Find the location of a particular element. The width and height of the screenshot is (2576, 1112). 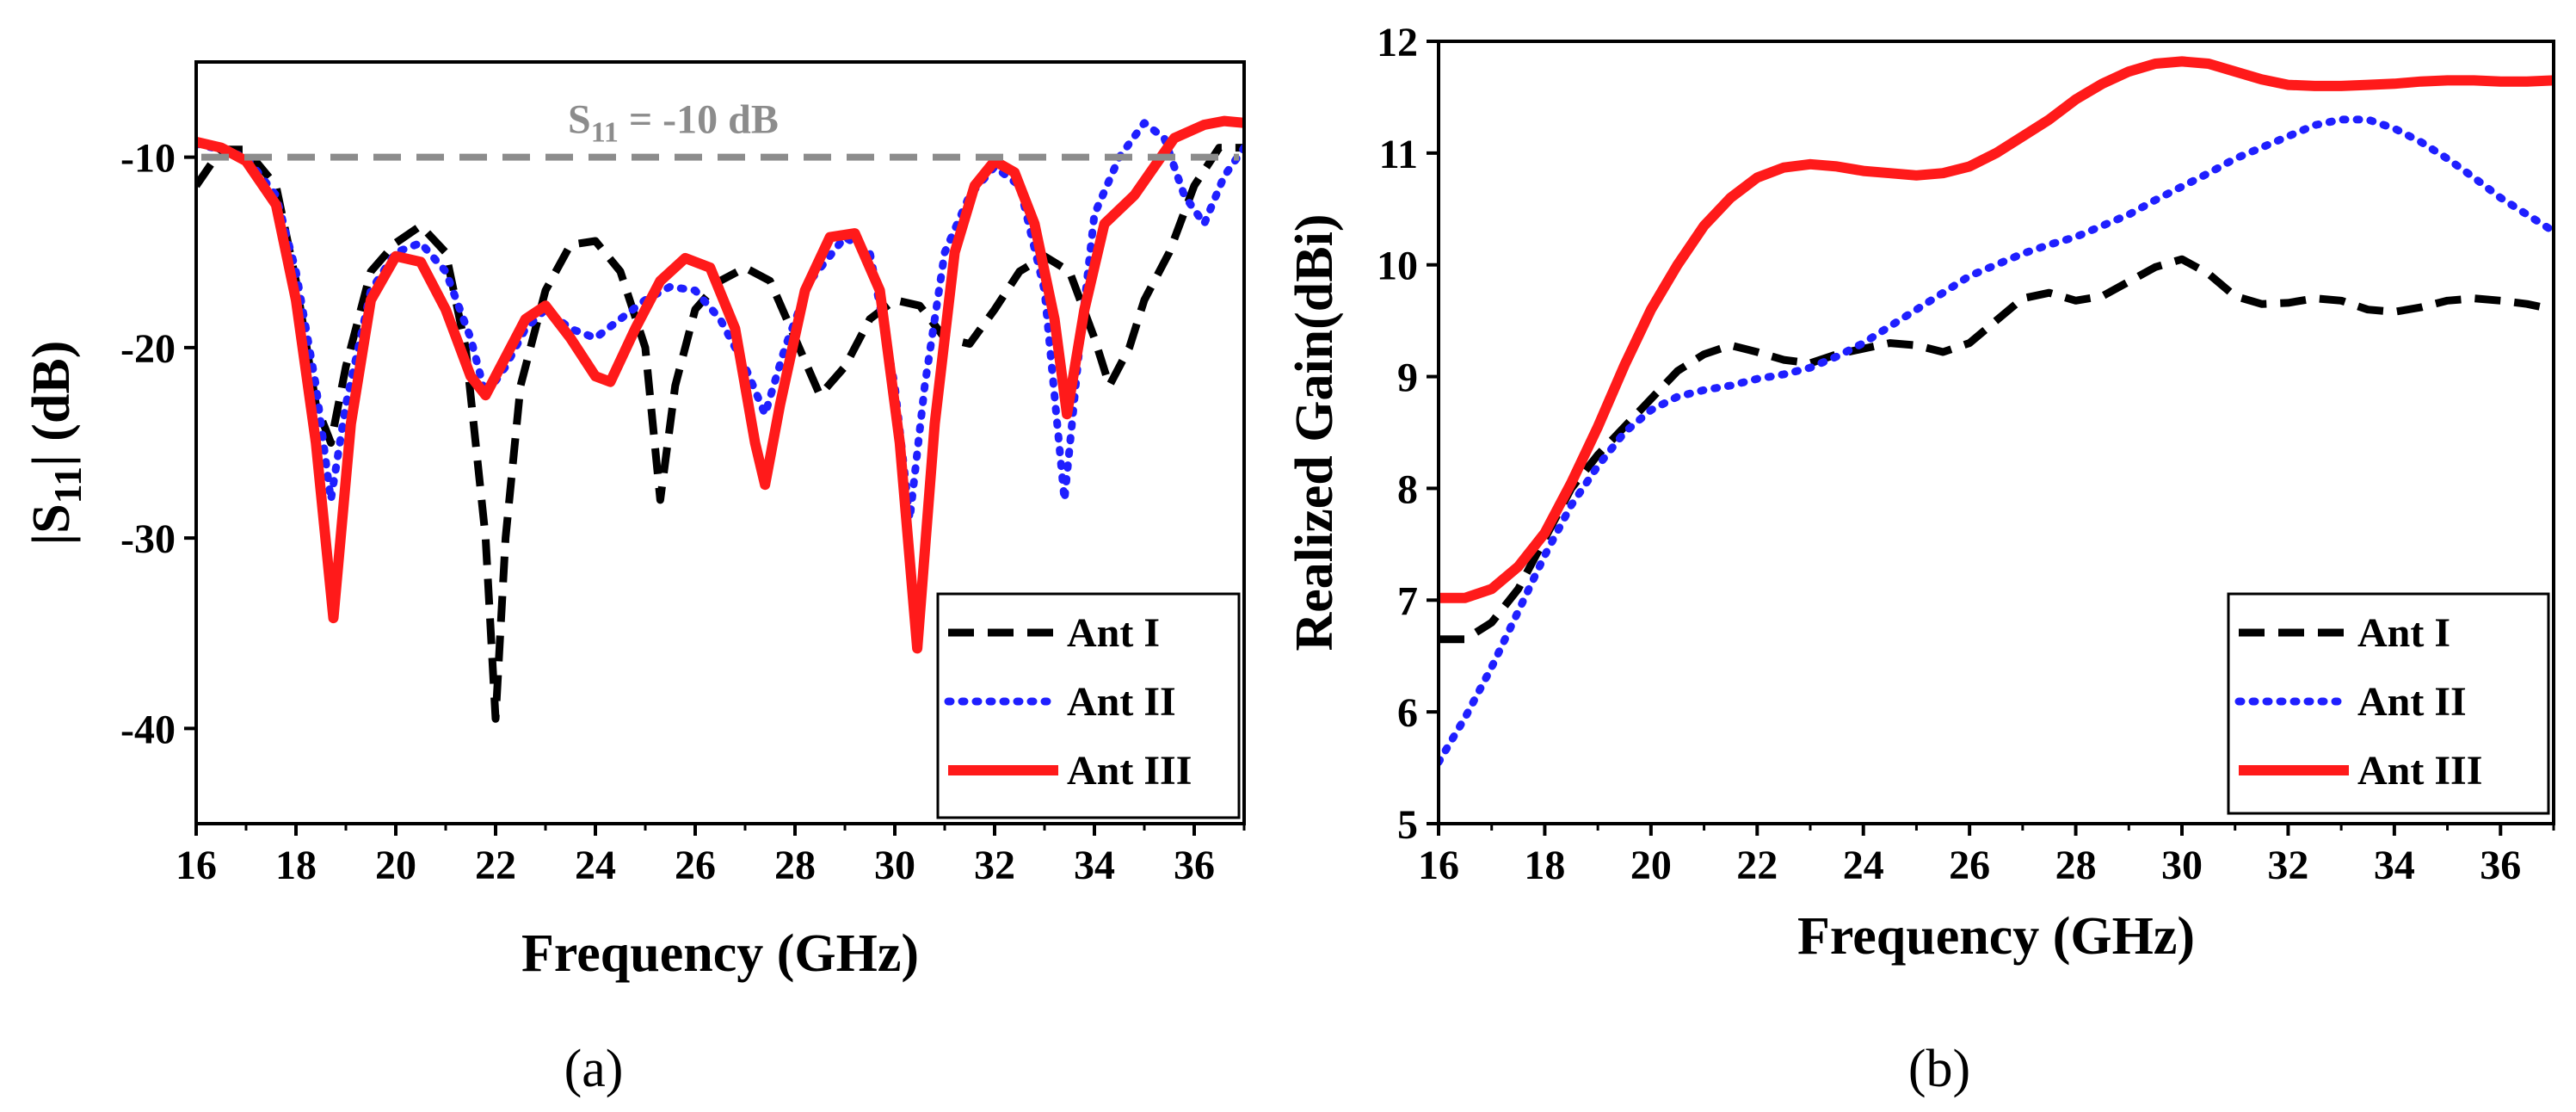

y-tick-label: 11 is located at coordinates (1399, 154).